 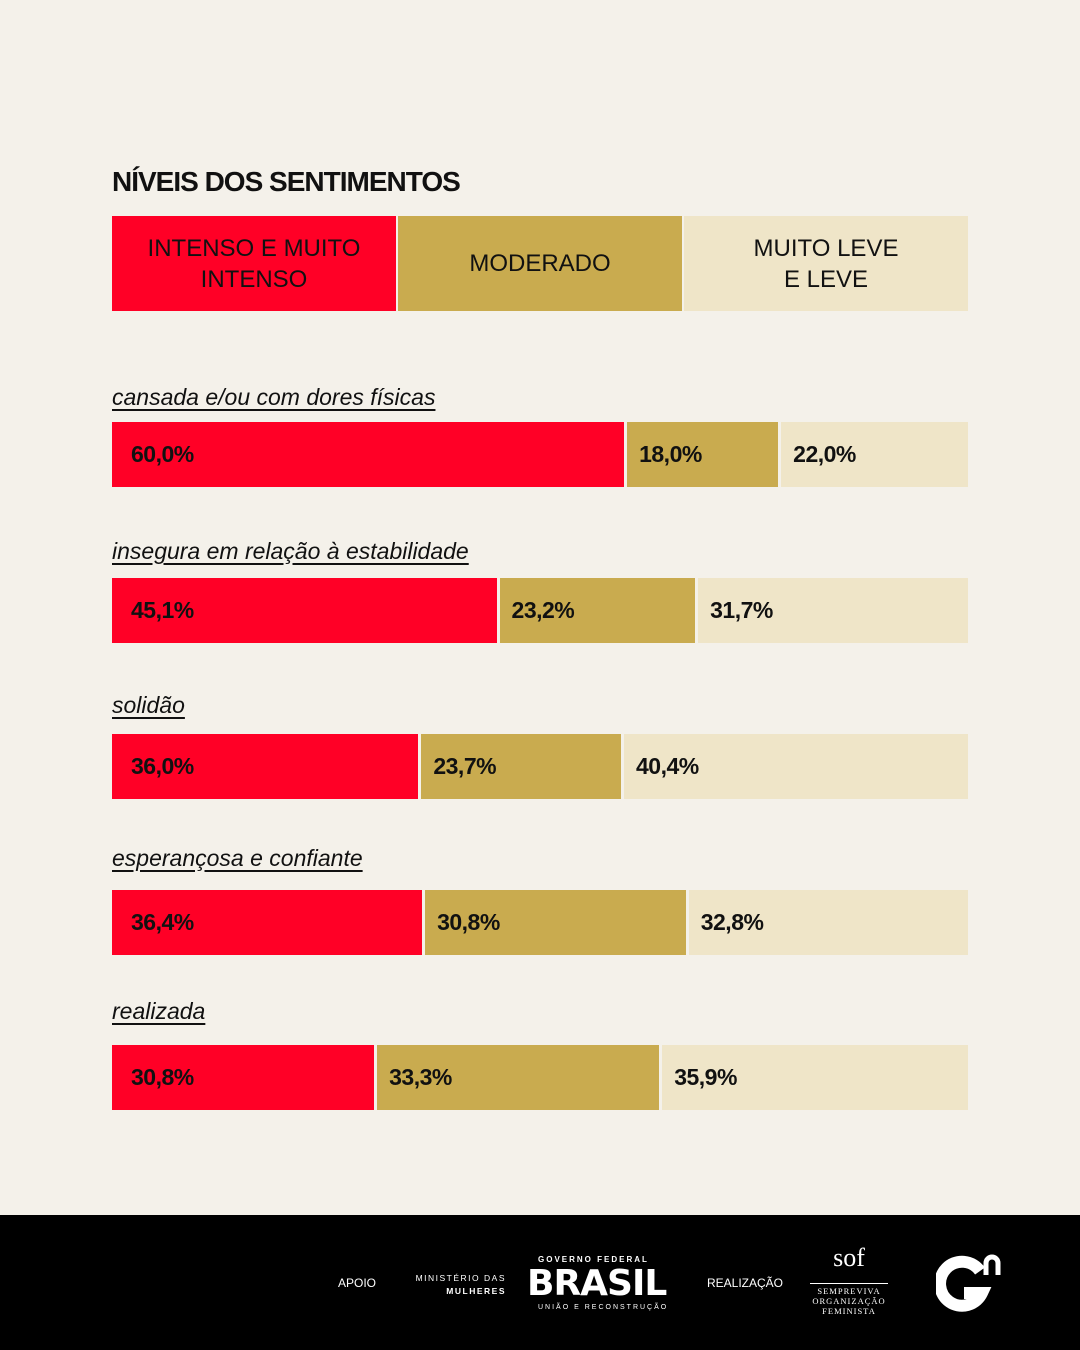 What do you see at coordinates (833, 610) in the screenshot?
I see `bar-segment: 31,7%` at bounding box center [833, 610].